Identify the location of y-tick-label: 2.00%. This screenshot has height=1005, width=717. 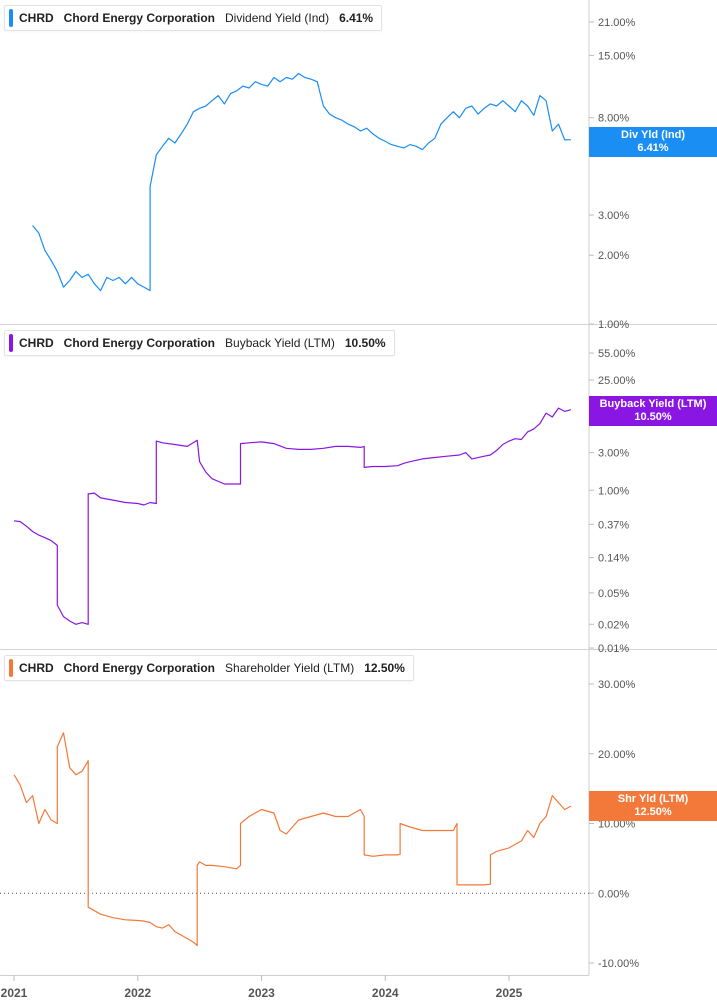
(613, 256).